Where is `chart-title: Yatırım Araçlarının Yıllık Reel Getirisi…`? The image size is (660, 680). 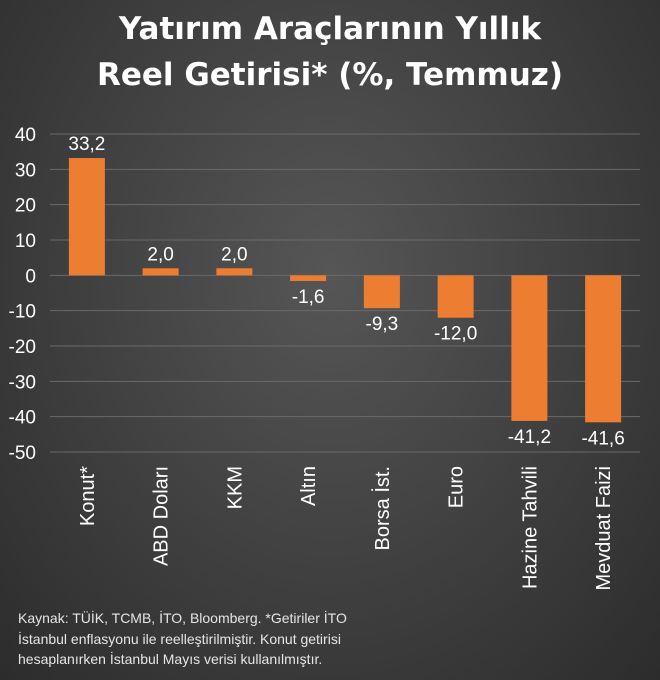 chart-title: Yatırım Araçlarının Yıllık Reel Getirisi… is located at coordinates (330, 52).